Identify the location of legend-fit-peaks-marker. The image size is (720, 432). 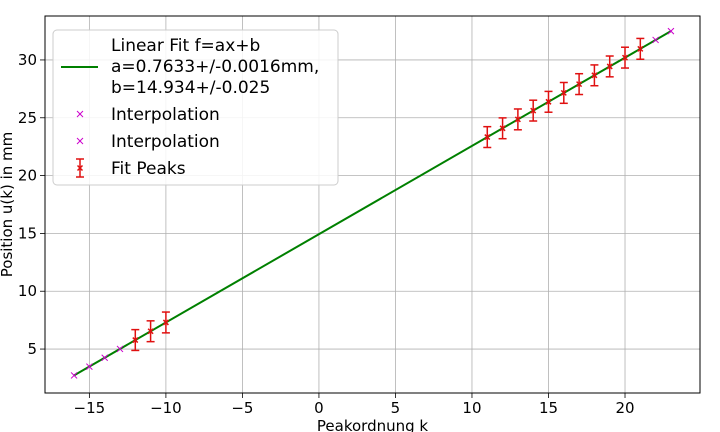
(80, 168).